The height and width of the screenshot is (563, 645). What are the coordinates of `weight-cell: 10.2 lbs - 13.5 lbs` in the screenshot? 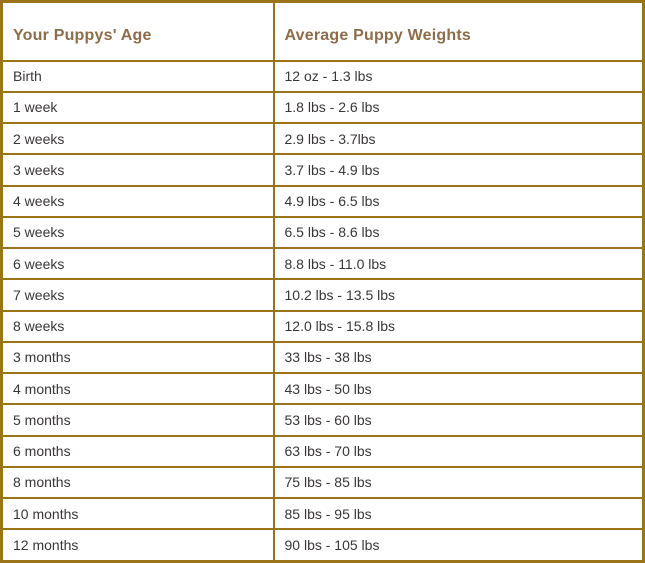 It's located at (458, 295).